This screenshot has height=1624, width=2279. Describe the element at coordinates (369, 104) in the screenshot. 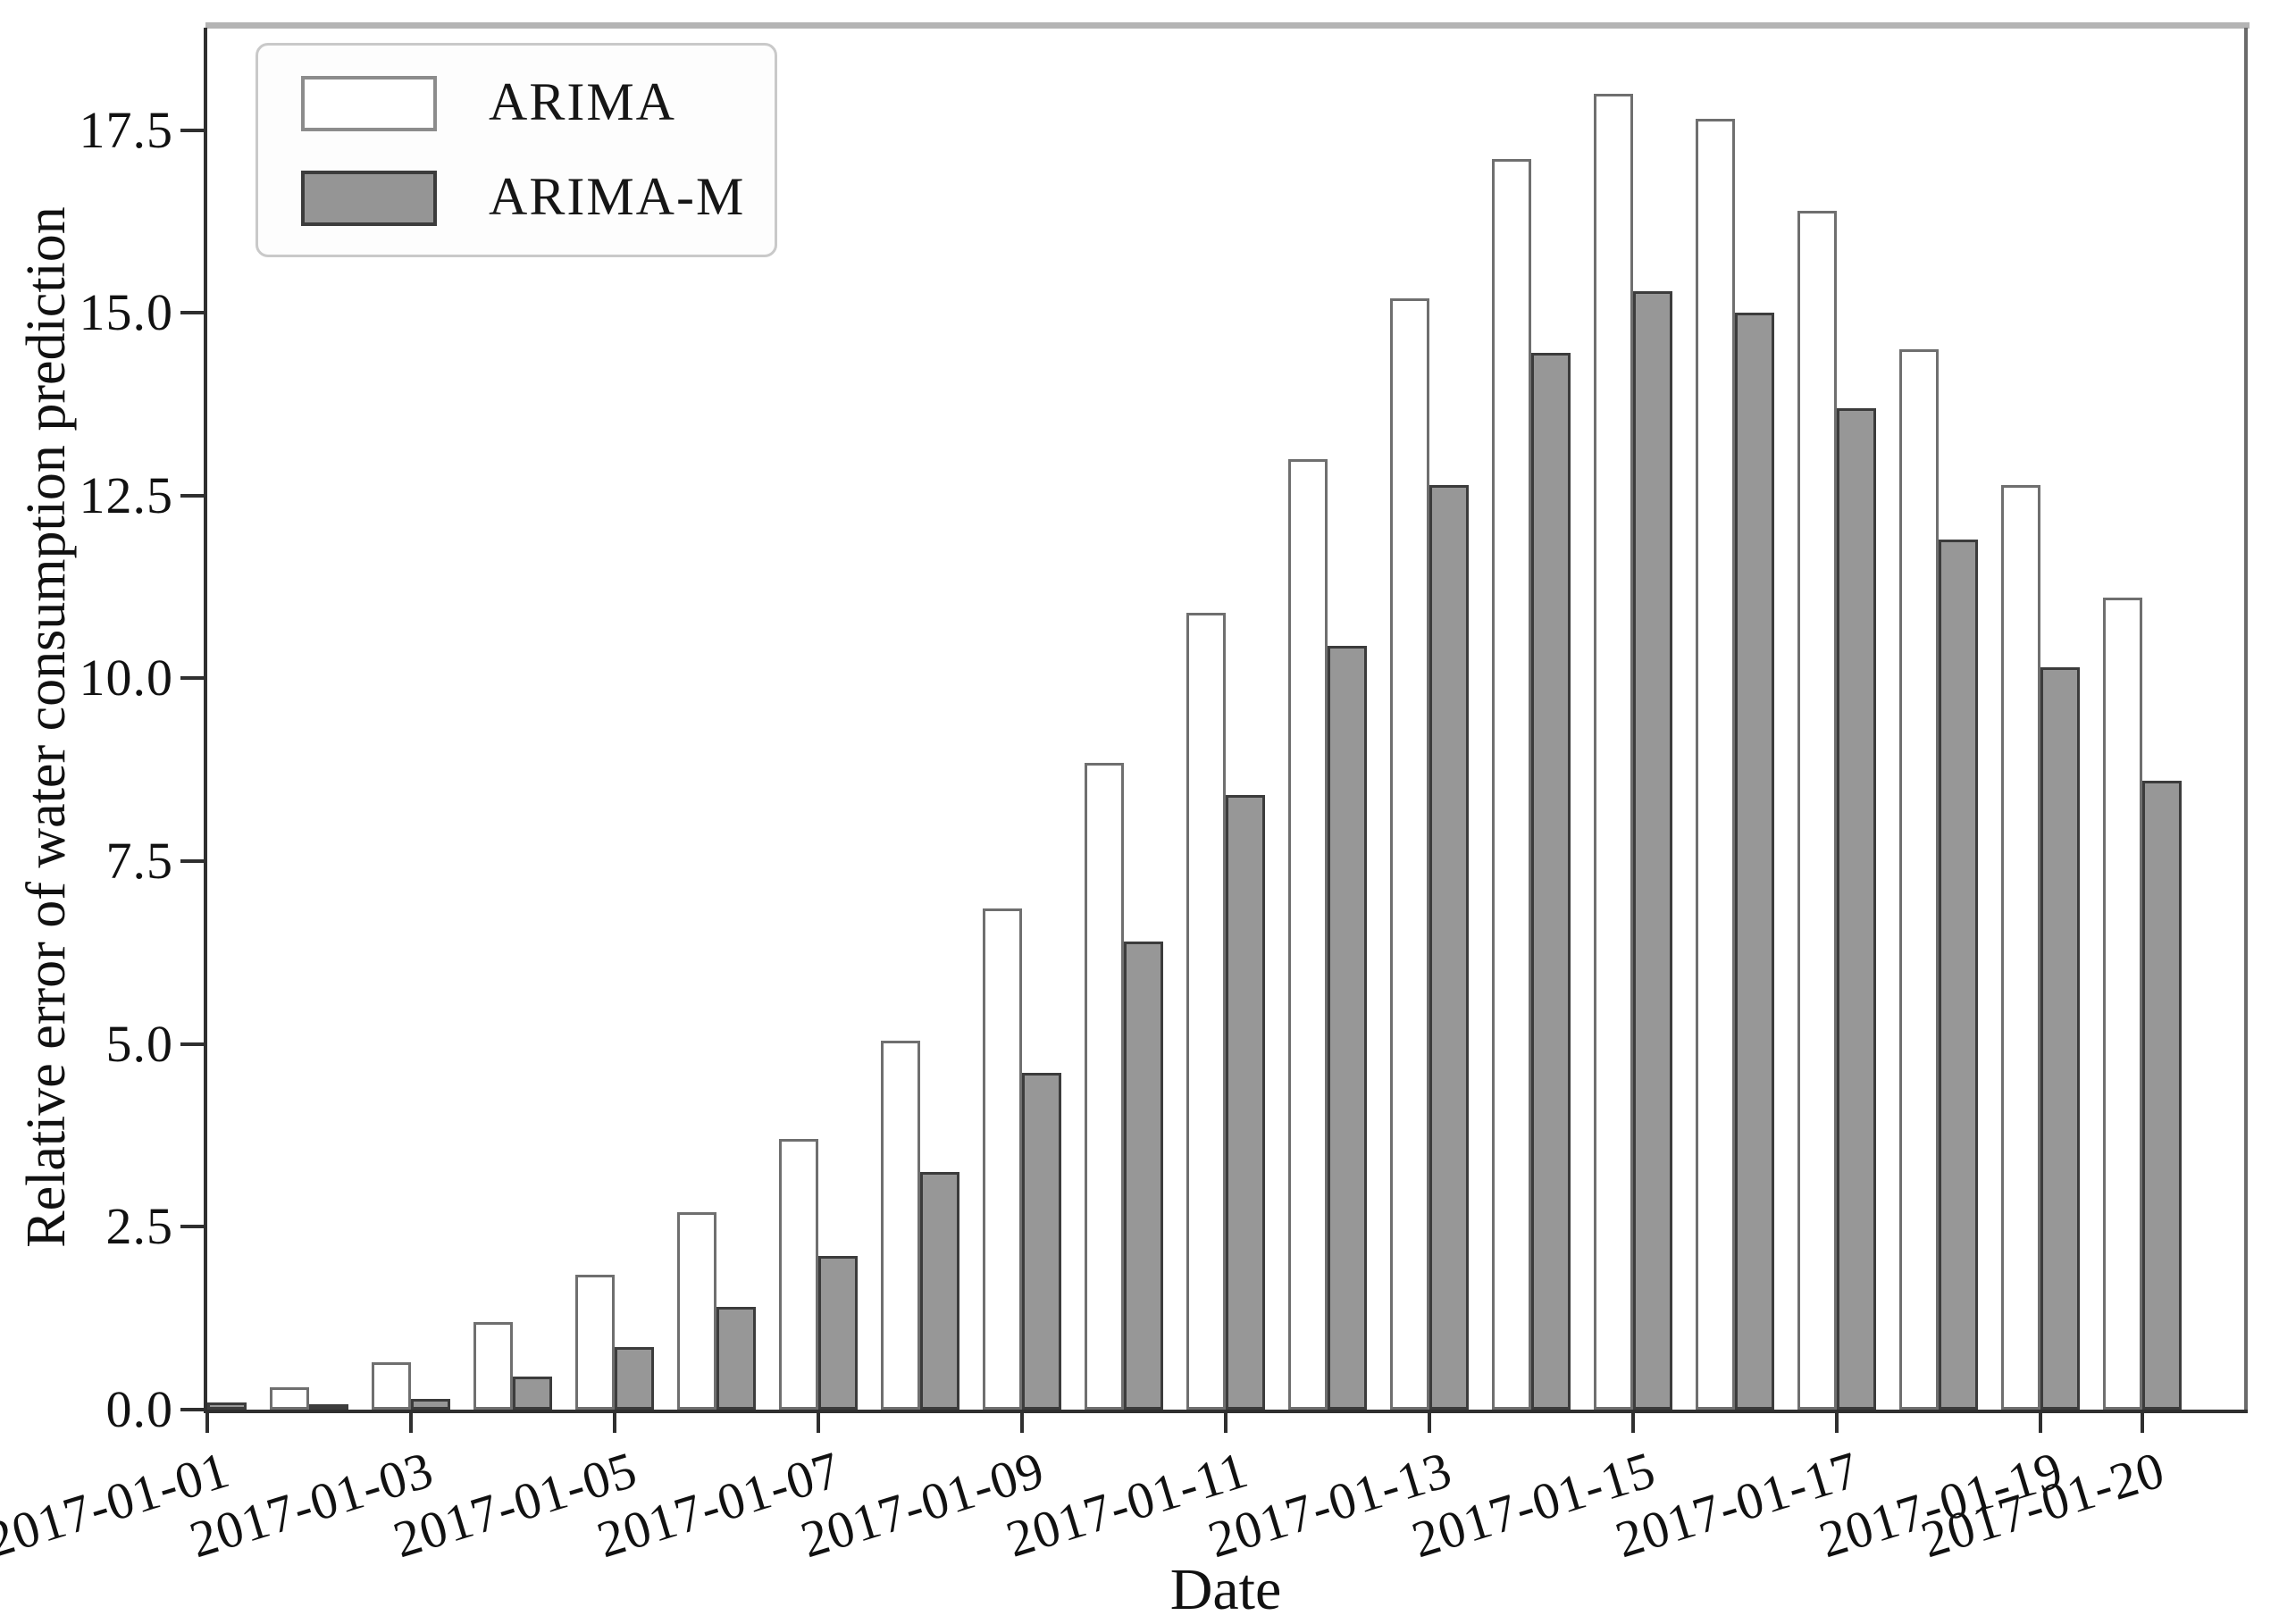

I see `legend-swatch-arima` at that location.